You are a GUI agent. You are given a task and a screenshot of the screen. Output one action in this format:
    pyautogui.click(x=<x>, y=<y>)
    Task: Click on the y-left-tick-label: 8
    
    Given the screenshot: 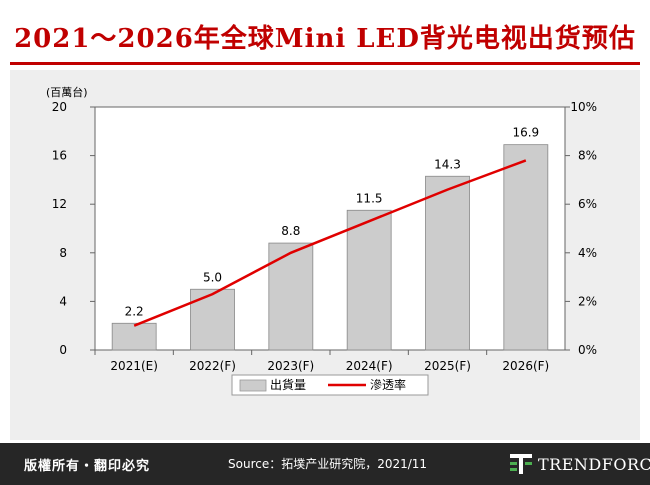 What is the action you would take?
    pyautogui.click(x=63, y=253)
    